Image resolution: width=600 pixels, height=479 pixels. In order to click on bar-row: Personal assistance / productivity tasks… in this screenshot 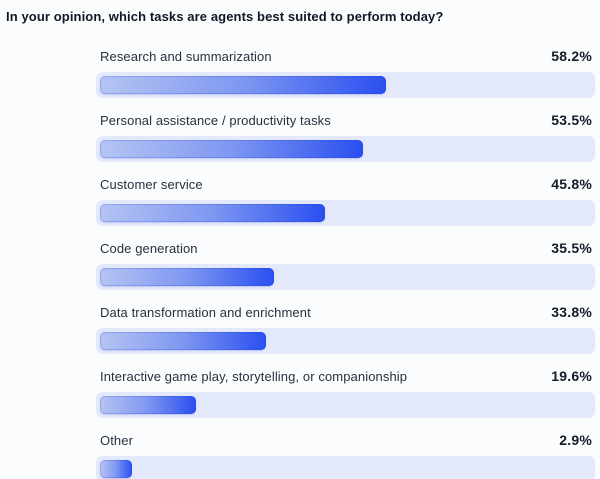, I will do `click(345, 136)`.